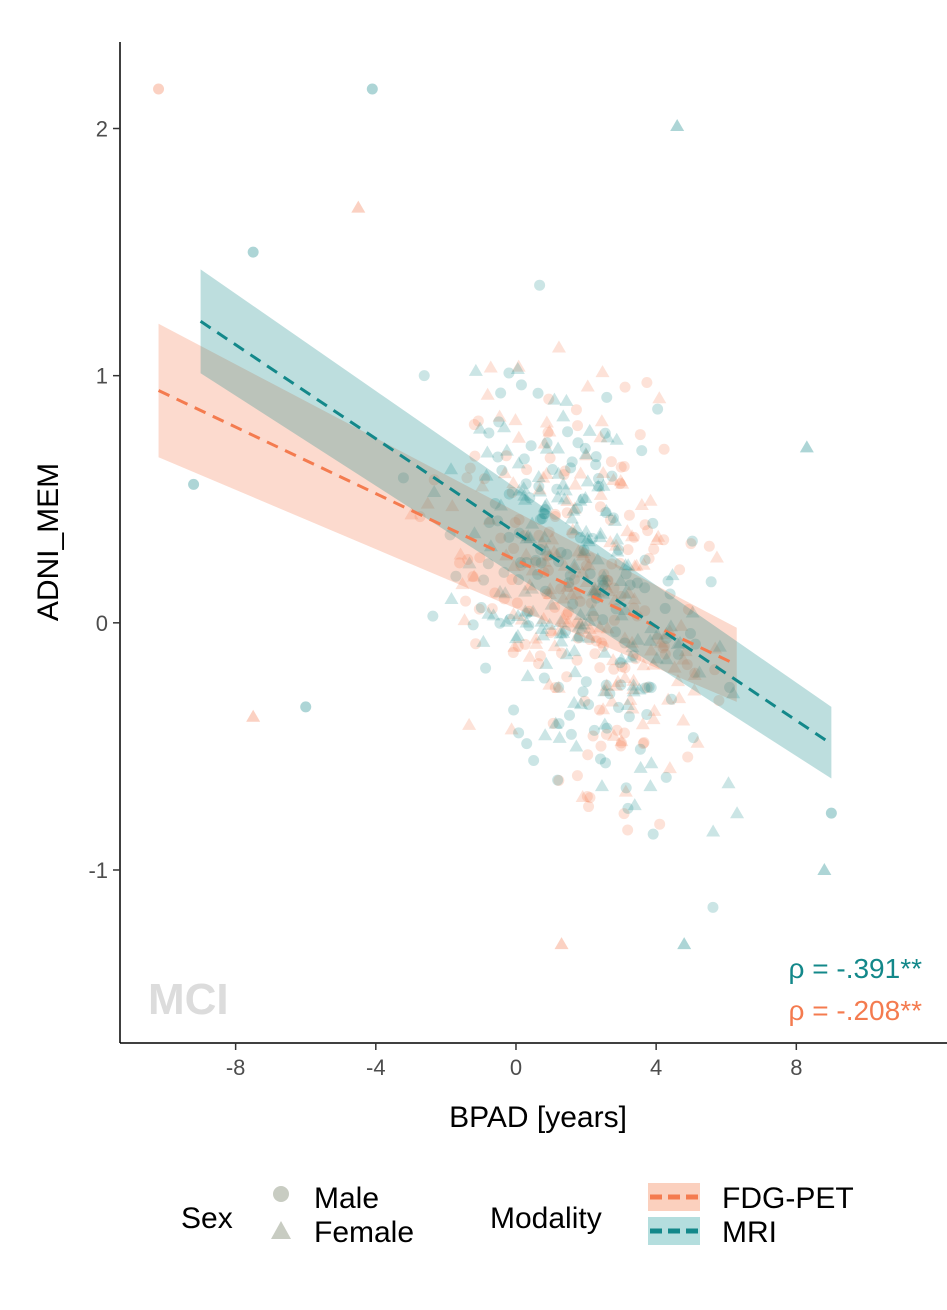  I want to click on x-tick-label: 4, so click(656, 1067).